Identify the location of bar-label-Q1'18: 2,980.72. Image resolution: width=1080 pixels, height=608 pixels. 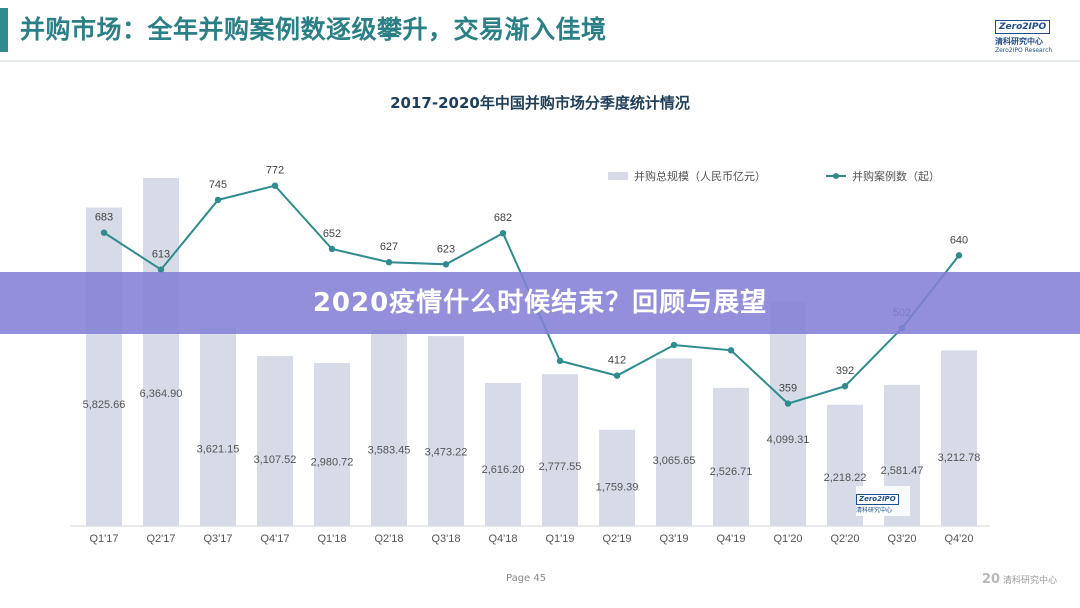
(332, 463).